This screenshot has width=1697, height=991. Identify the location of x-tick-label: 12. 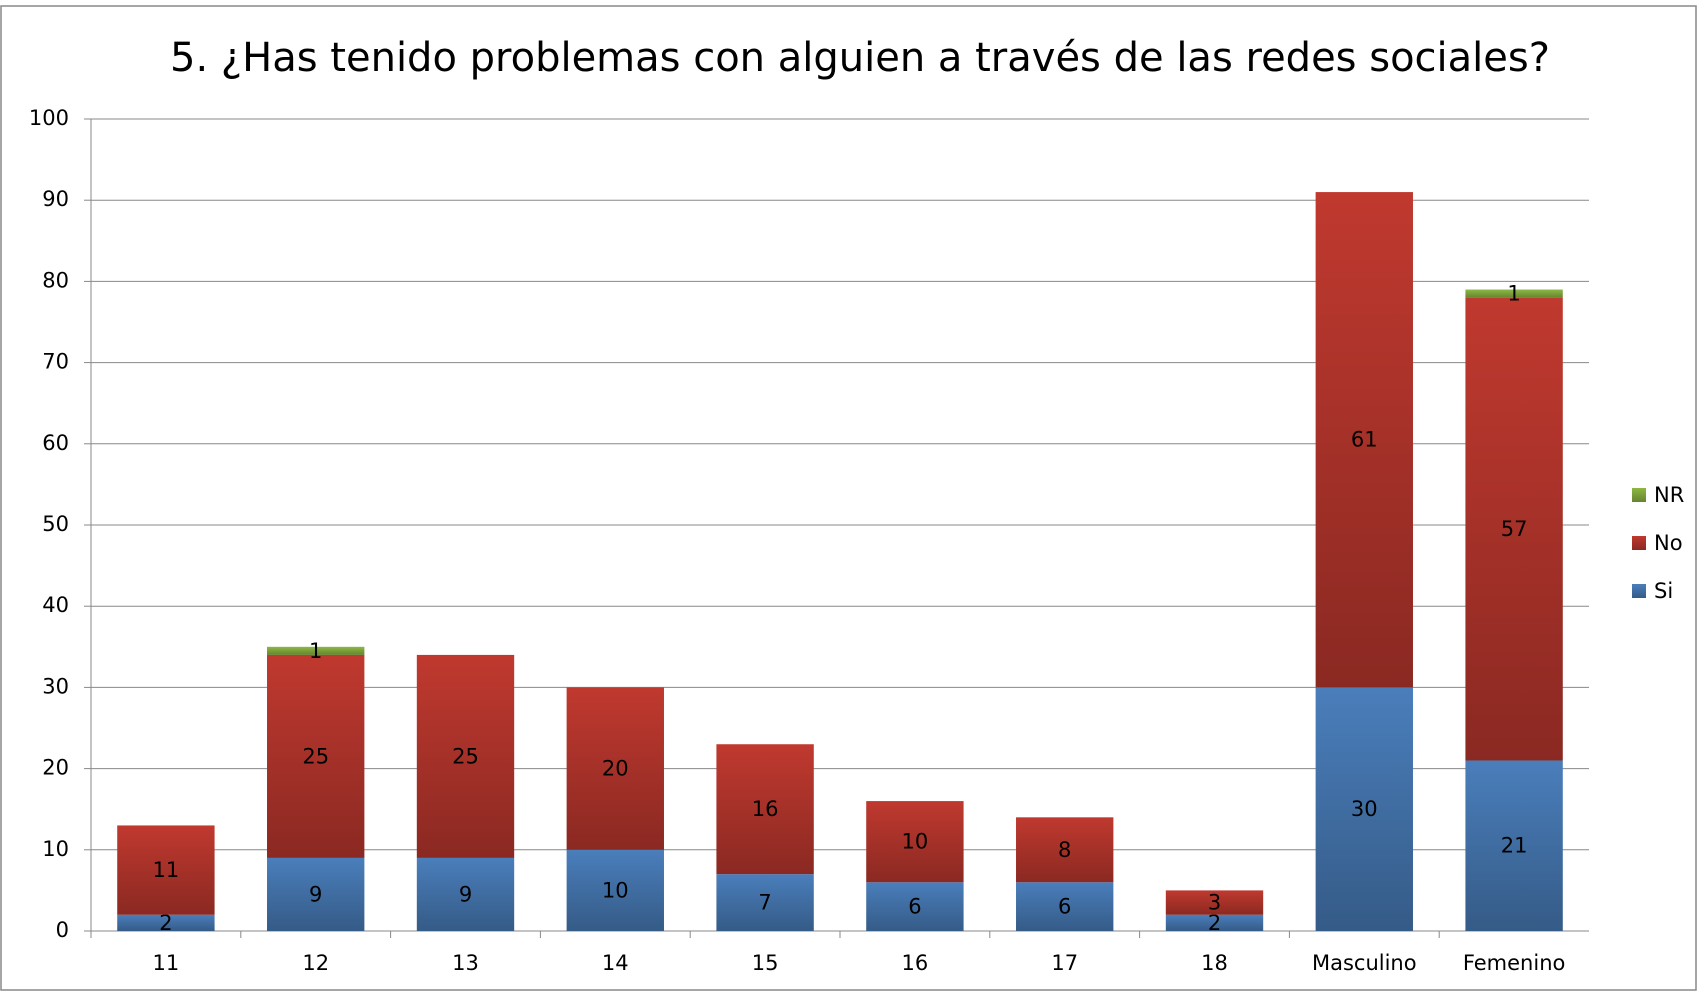
(315, 963).